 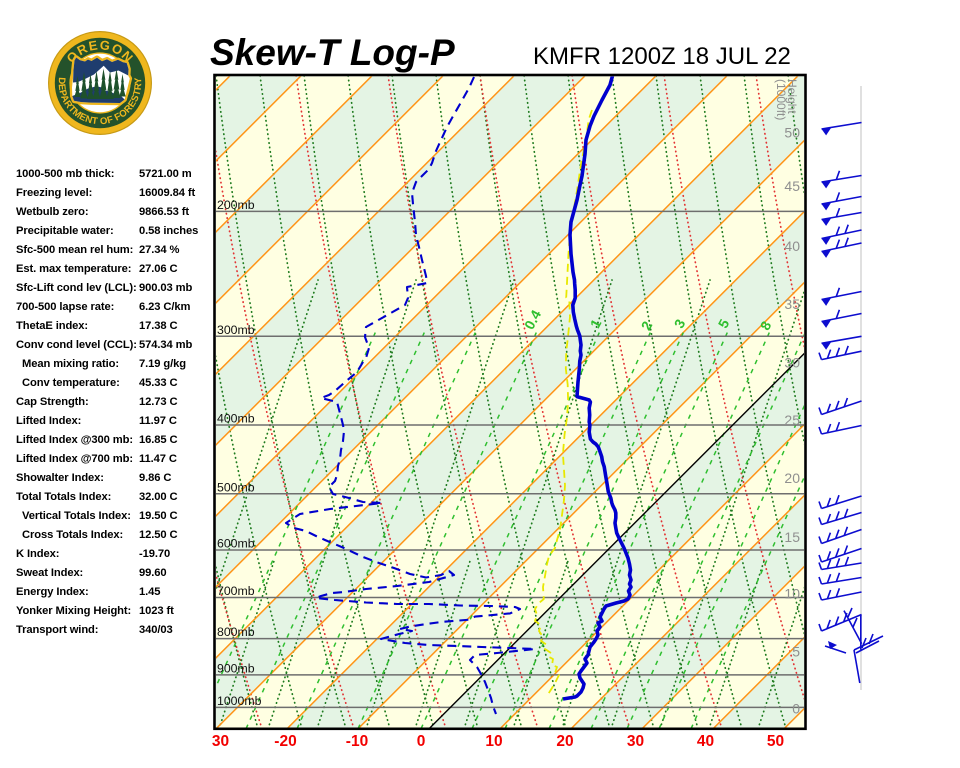 What do you see at coordinates (792, 96) in the screenshot?
I see `svg-text: Height` at bounding box center [792, 96].